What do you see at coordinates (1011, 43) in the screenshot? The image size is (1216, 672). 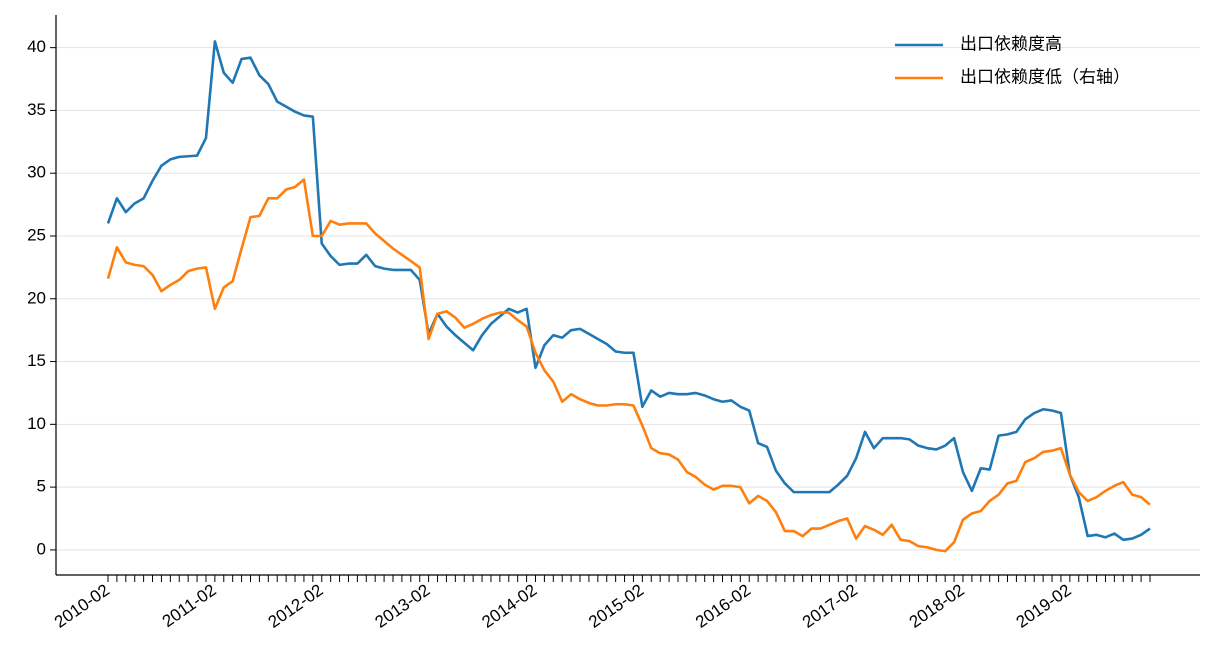 I see `legend-label: 出口依赖度高` at bounding box center [1011, 43].